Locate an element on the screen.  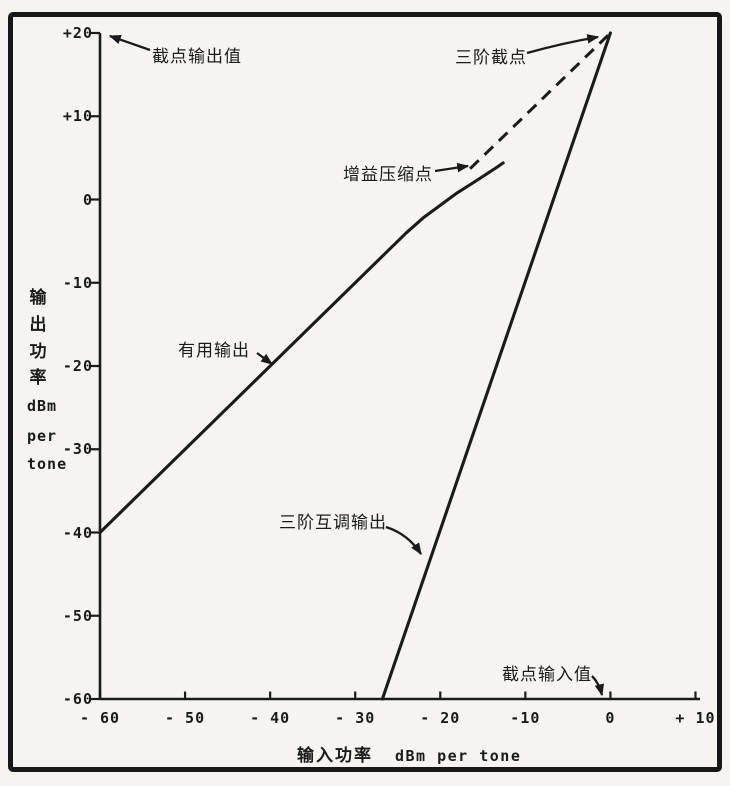
y-axis-title-char: 出 is located at coordinates (38, 324).